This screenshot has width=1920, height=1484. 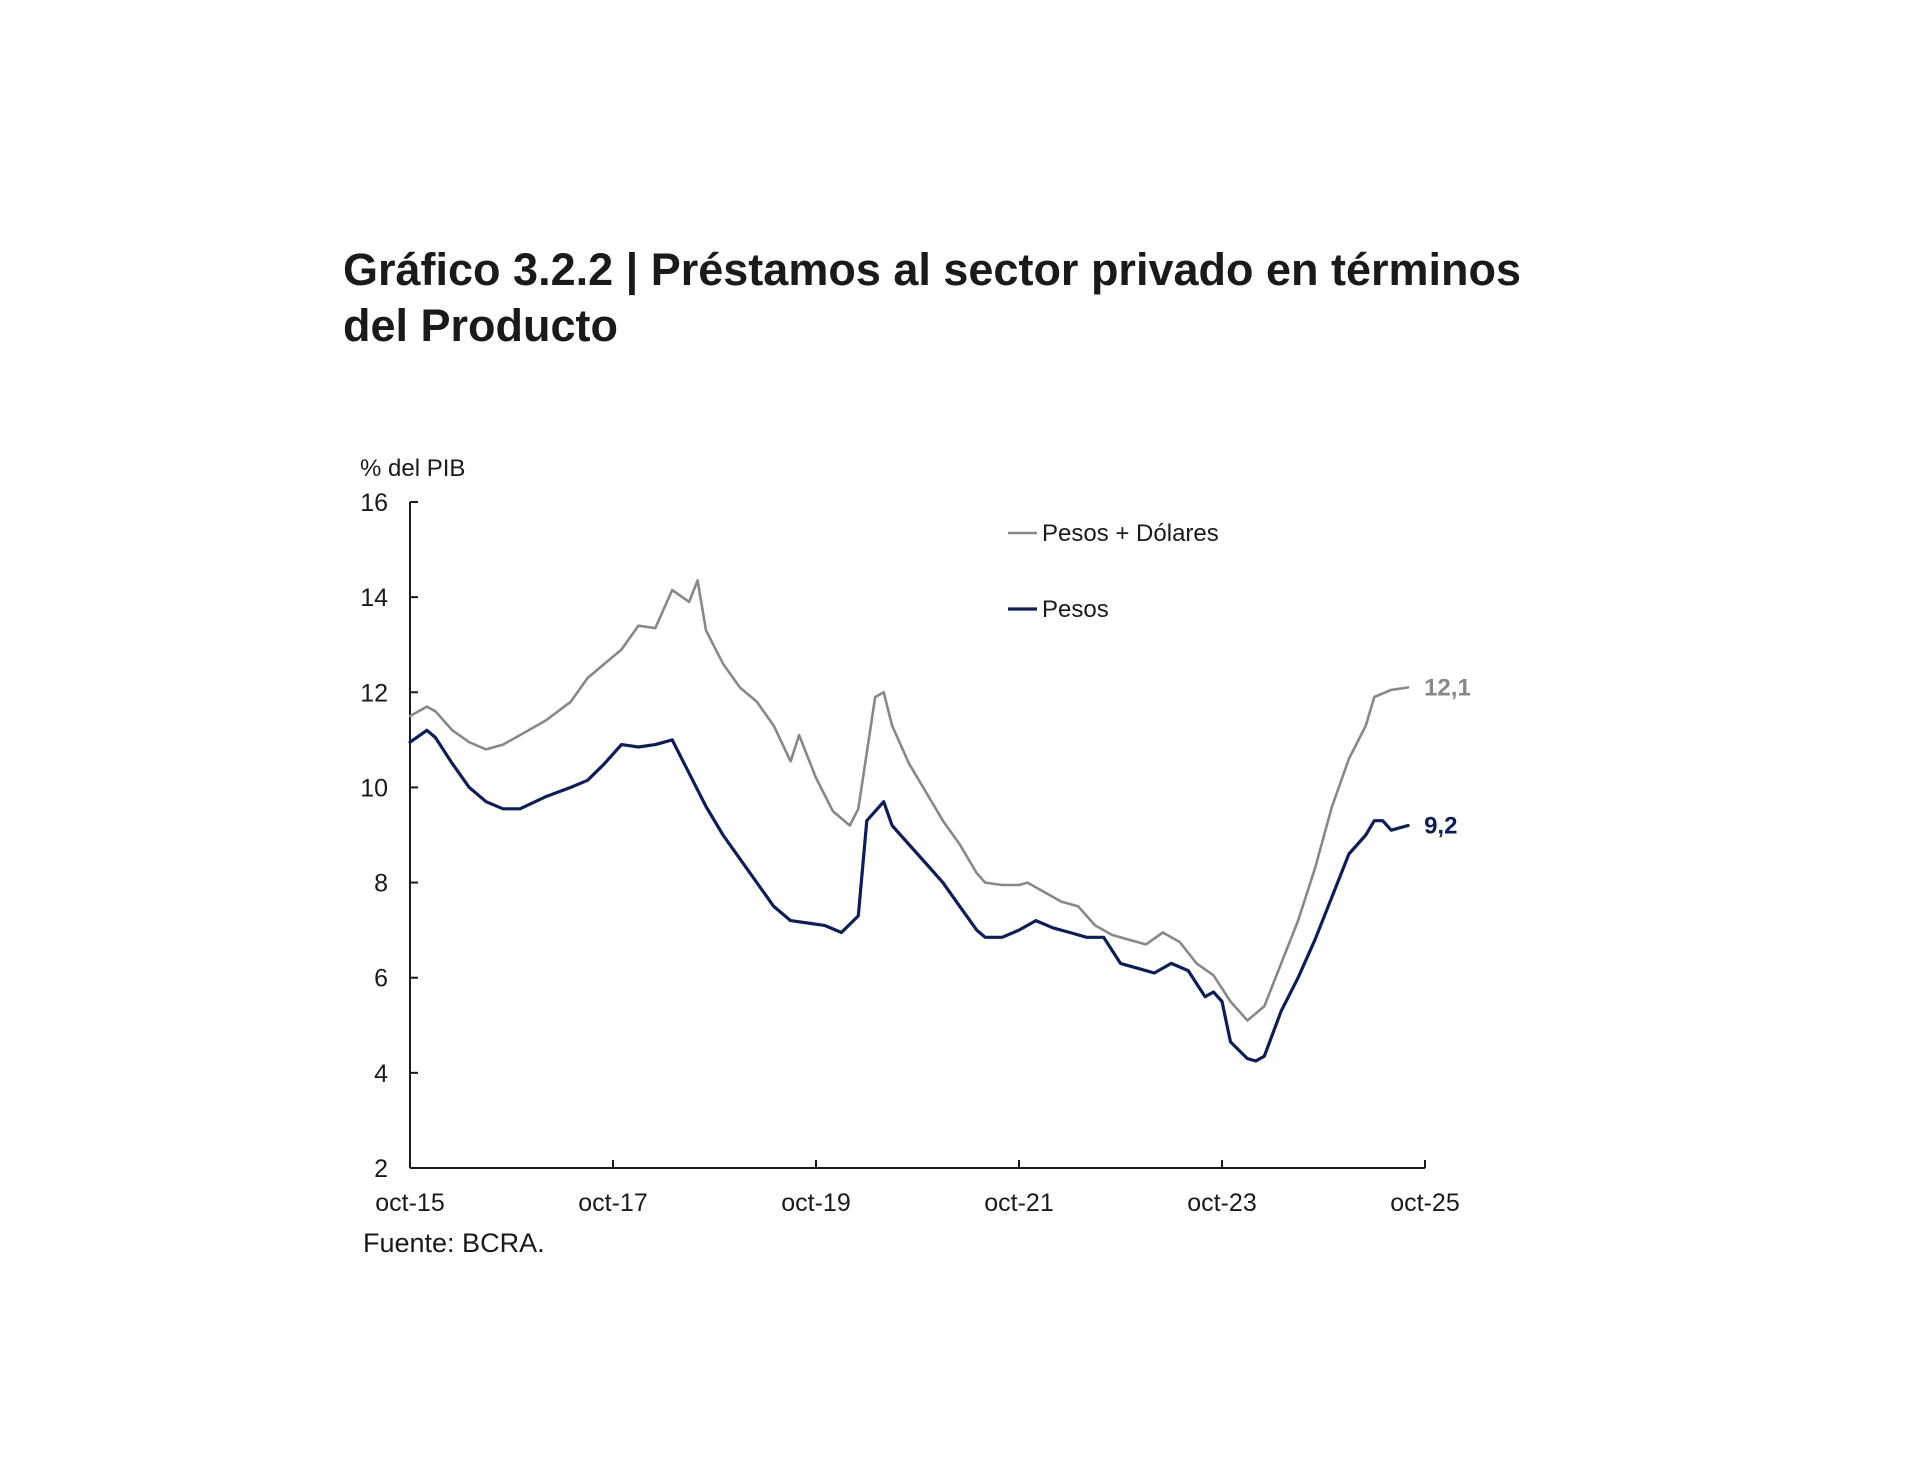 I want to click on chart-title-line-2: del Producto, so click(x=481, y=325).